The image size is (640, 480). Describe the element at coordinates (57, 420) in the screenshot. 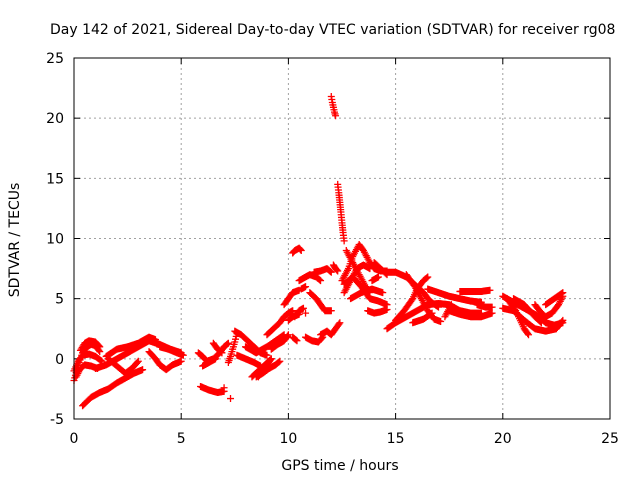

I see `y-tick-label: -5` at that location.